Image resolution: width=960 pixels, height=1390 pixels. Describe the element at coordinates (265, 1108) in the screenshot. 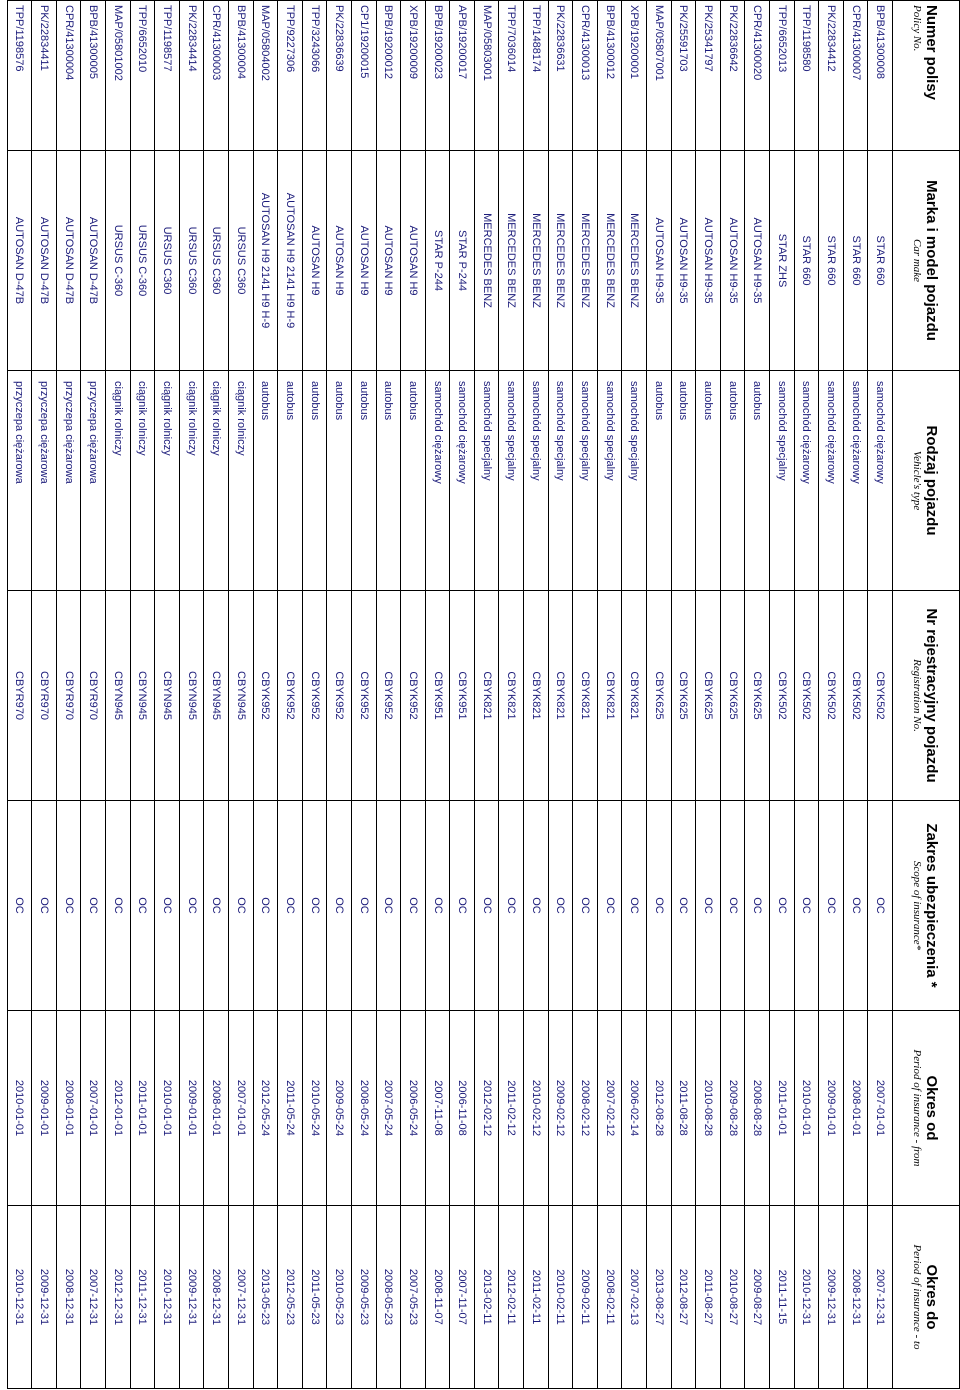

I see `table-cell: 2012-05-24` at that location.